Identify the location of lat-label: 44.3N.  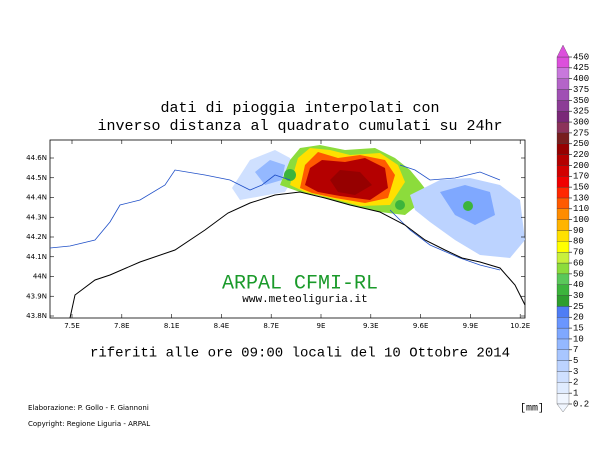
(36, 217).